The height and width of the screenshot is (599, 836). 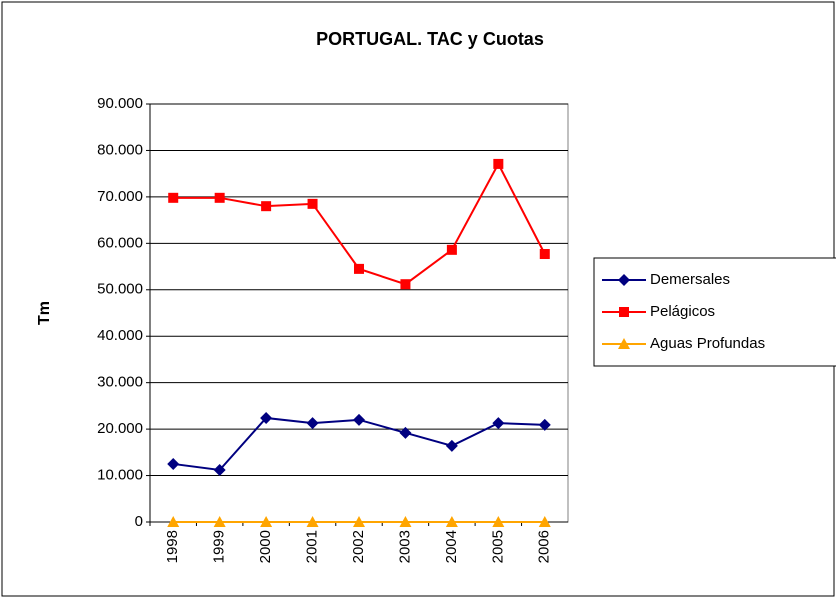 I want to click on x-tick-label: 2003, so click(x=404, y=546).